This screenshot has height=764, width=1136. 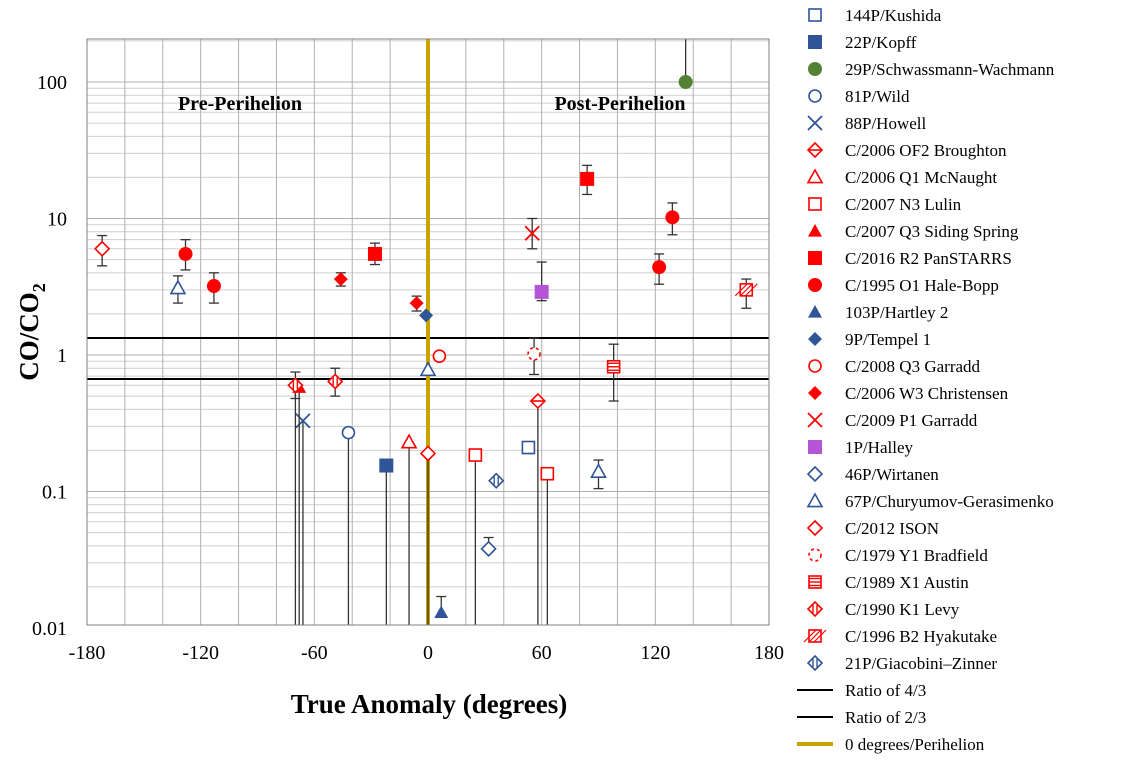 What do you see at coordinates (892, 528) in the screenshot?
I see `legend-label: C/2012 ISON` at bounding box center [892, 528].